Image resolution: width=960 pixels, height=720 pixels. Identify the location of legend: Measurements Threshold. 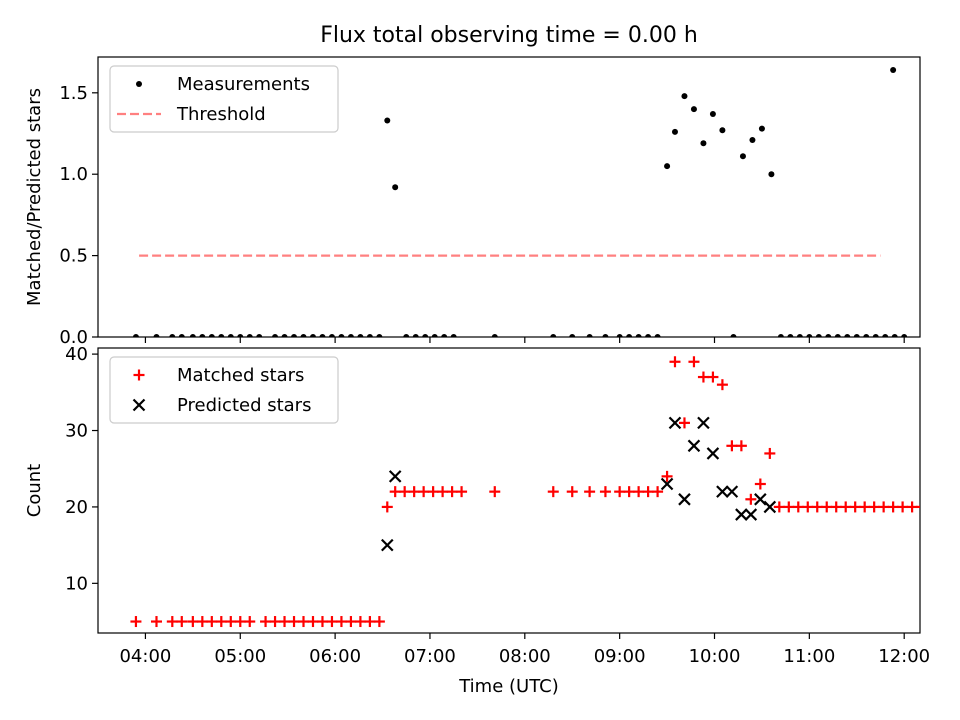
(224, 99).